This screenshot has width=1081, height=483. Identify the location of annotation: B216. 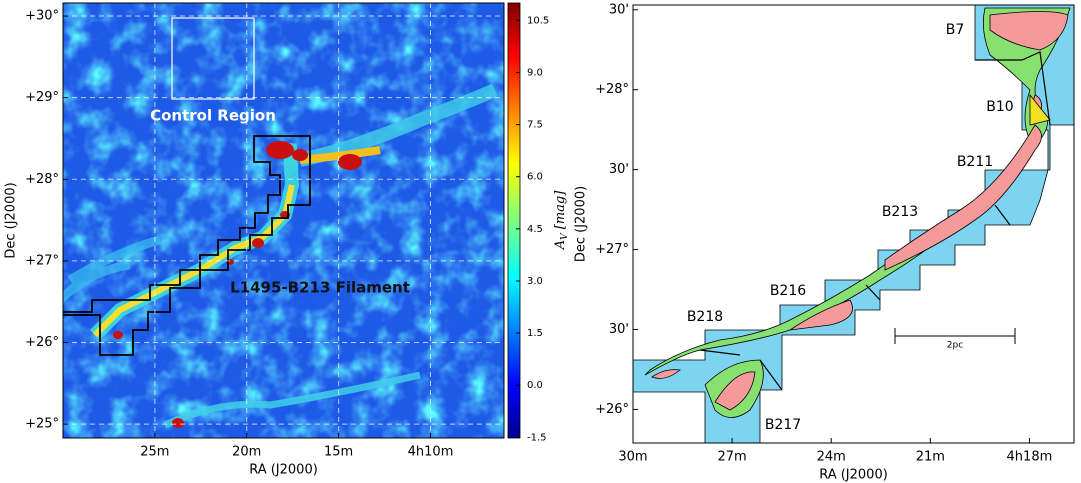
(788, 291).